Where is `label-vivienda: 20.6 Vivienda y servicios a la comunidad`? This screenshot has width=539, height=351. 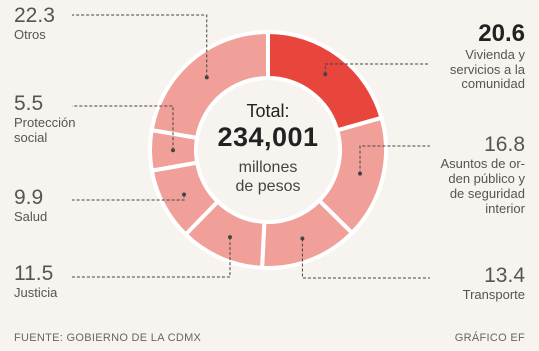 label-vivienda: 20.6 Vivienda y servicios a la comunidad is located at coordinates (487, 56).